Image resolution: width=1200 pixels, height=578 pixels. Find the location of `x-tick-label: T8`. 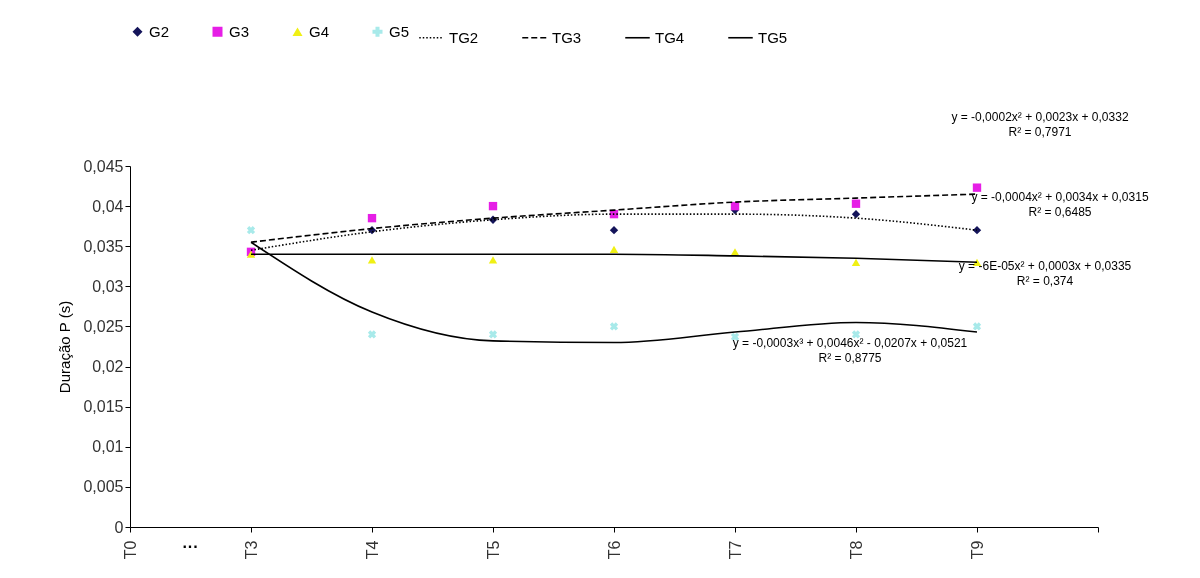

x-tick-label: T8 is located at coordinates (856, 550).